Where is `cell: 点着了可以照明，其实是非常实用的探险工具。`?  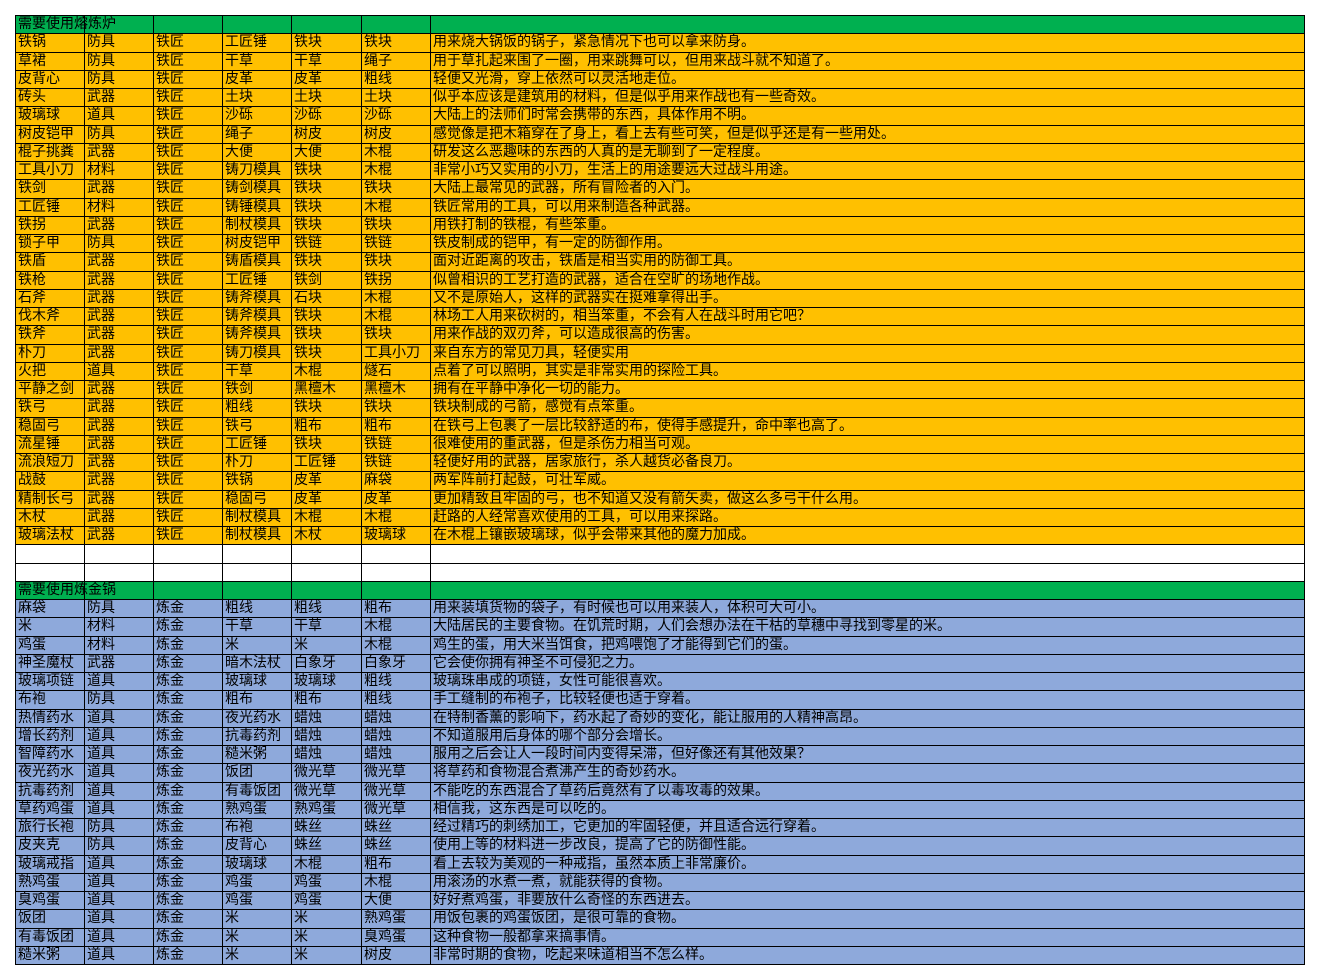 cell: 点着了可以照明，其实是非常实用的探险工具。 is located at coordinates (867, 371).